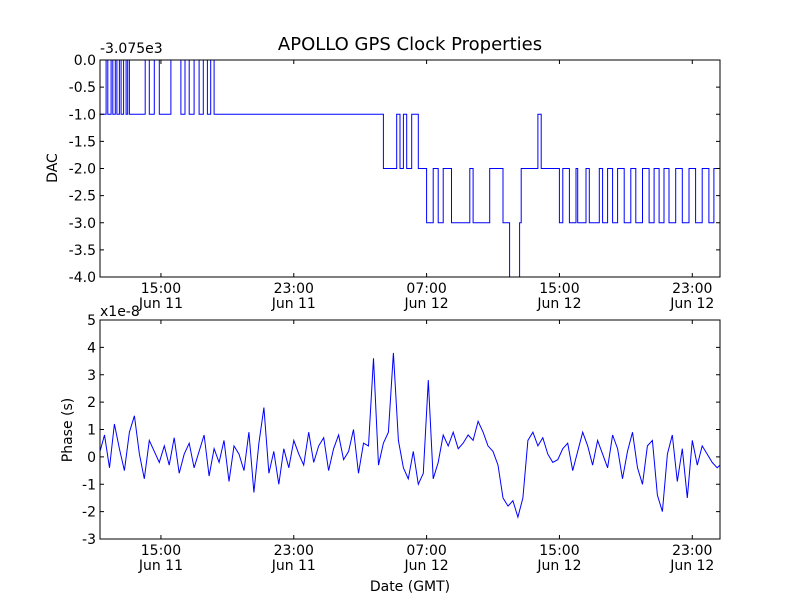 The image size is (800, 604). I want to click on bottom-y-tick-label: 4, so click(91, 348).